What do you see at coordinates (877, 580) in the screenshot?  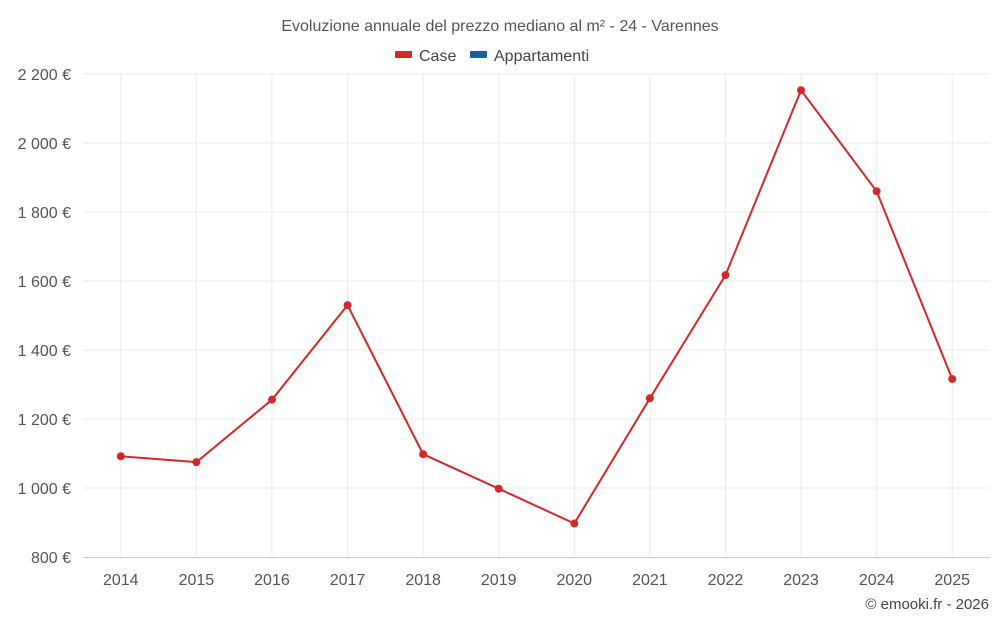 I see `x-tick-label: 2024` at bounding box center [877, 580].